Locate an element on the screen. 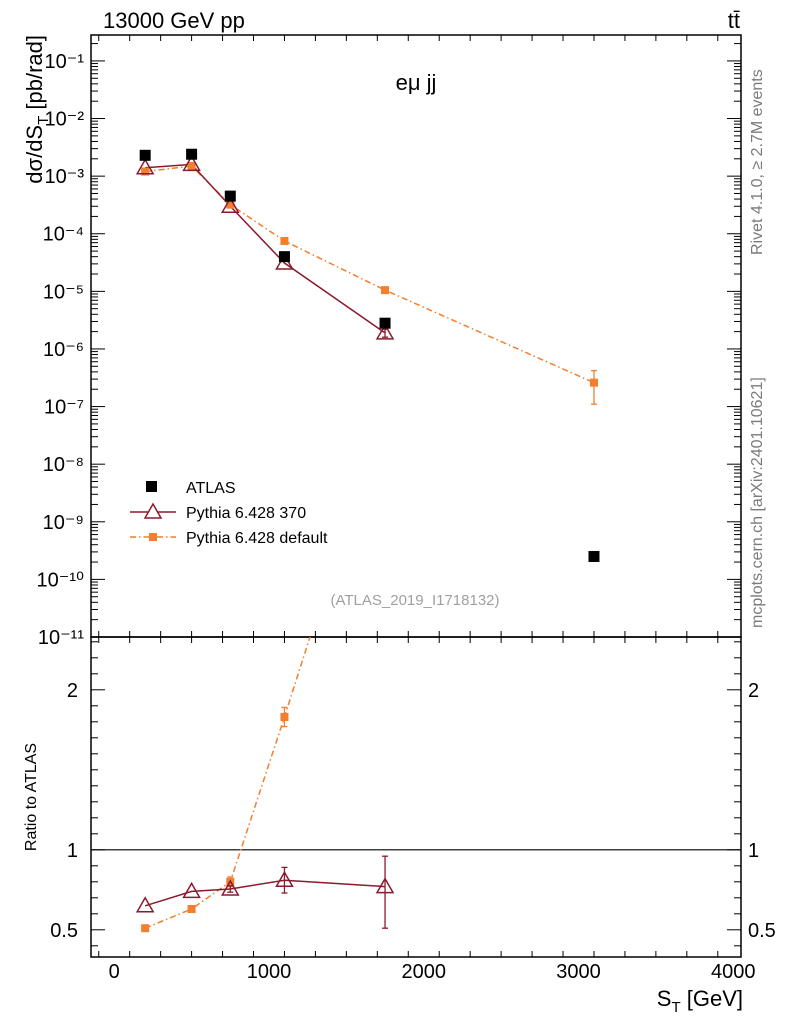 The image size is (786, 1024). y-tick-label: 10⁻¹ is located at coordinates (65, 62).